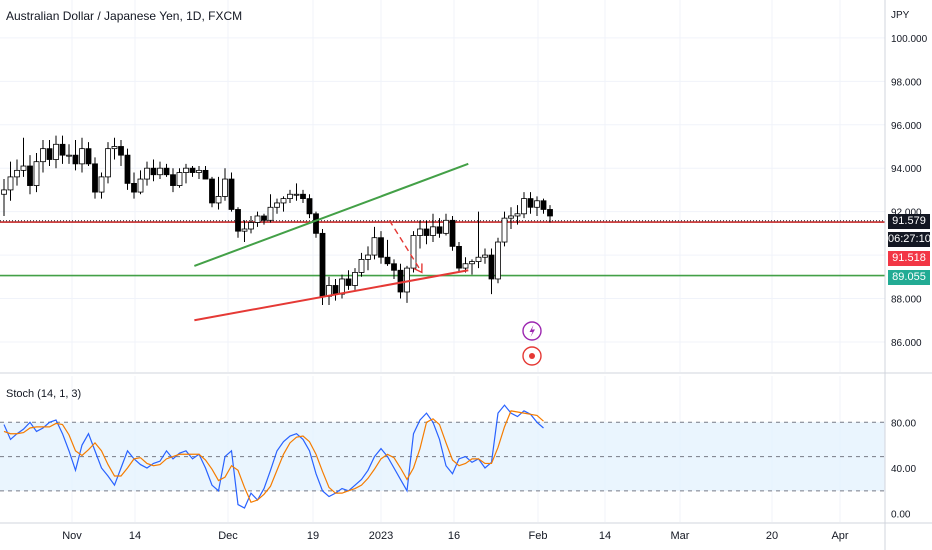 The width and height of the screenshot is (932, 550). What do you see at coordinates (909, 258) in the screenshot?
I see `red-level-badge: 91.518` at bounding box center [909, 258].